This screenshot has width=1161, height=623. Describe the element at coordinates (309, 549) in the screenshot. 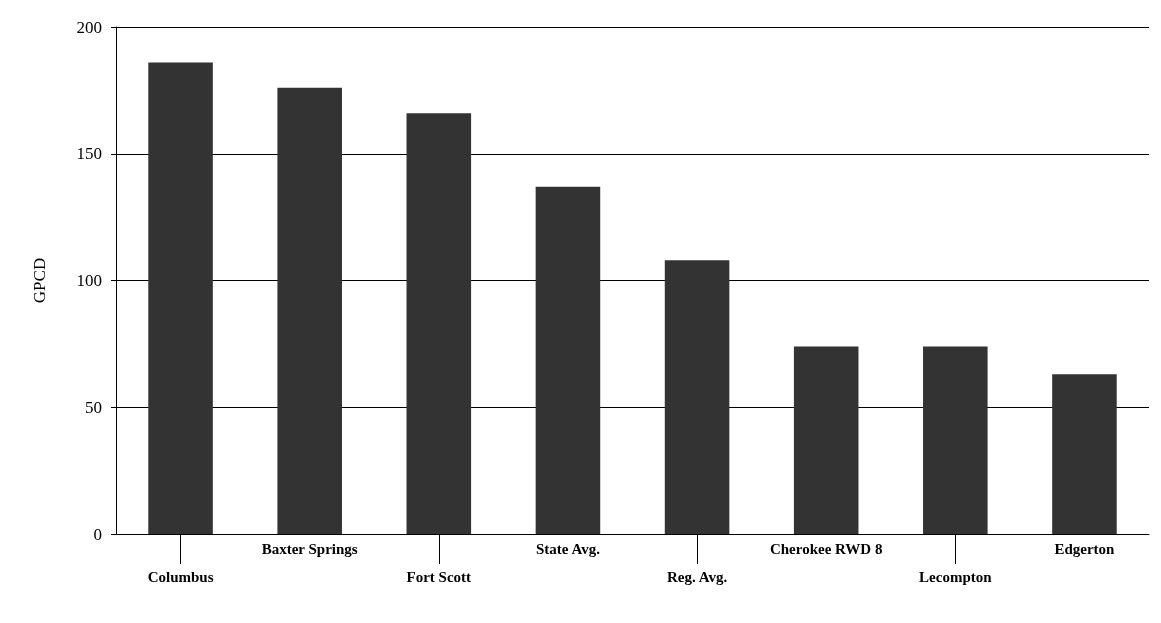

I see `x-tick-label: Baxter Springs` at that location.